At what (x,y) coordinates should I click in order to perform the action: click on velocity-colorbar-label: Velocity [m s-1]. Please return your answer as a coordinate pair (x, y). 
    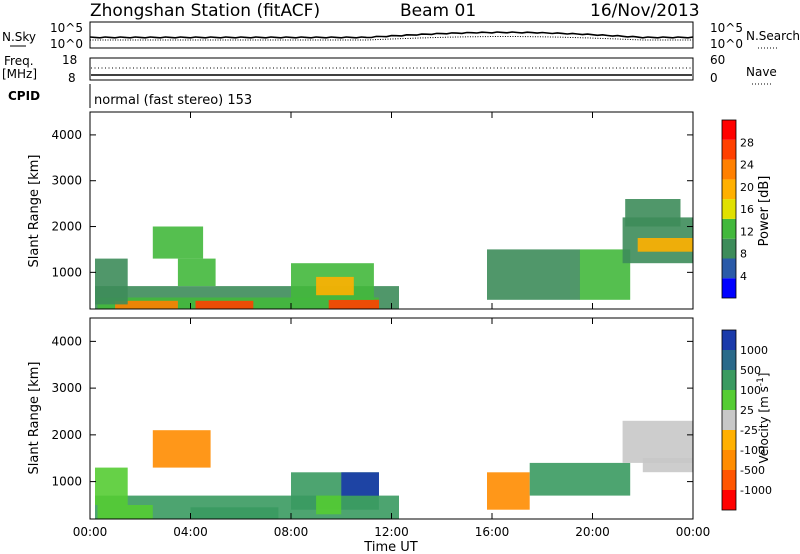
    Looking at the image, I should click on (763, 418).